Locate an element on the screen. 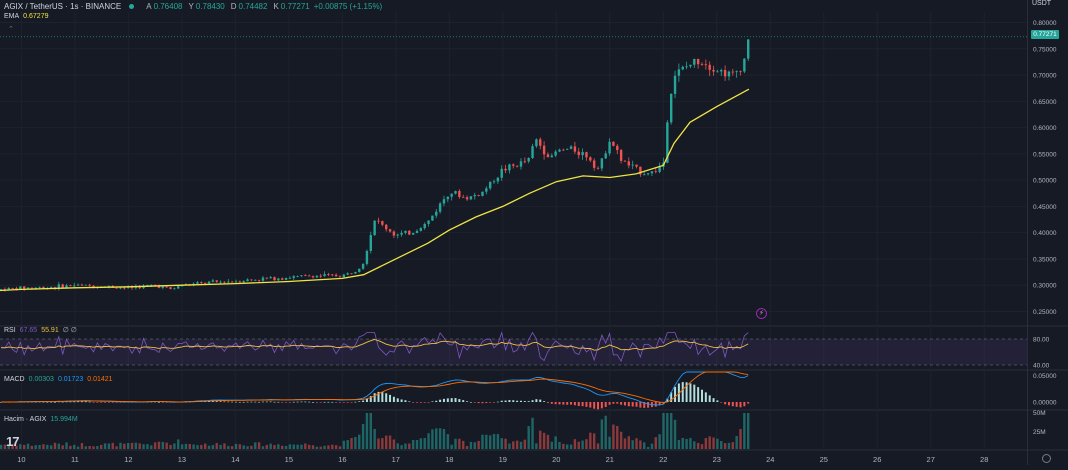 The image size is (1068, 470). ema-value: 0.67279 is located at coordinates (36, 16).